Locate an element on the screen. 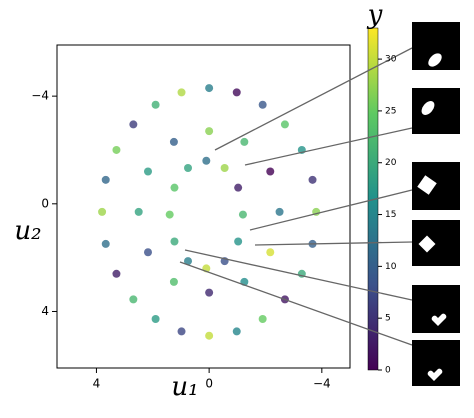 This screenshot has height=418, width=474. y-tick-label: 0 is located at coordinates (45, 203).